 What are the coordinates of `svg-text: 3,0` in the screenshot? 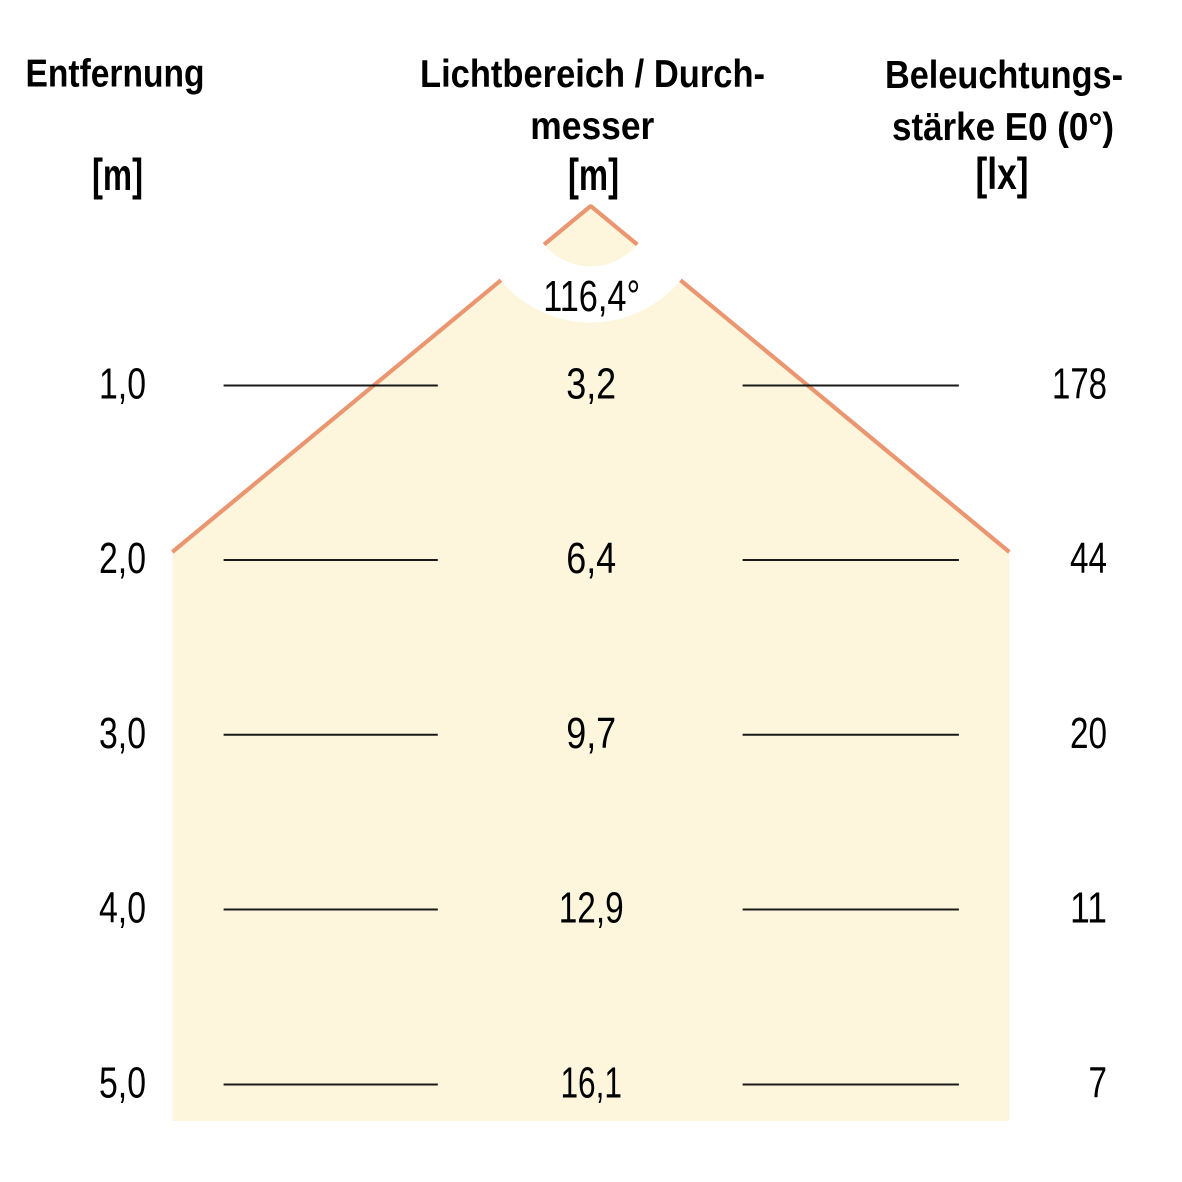 It's located at (122, 734).